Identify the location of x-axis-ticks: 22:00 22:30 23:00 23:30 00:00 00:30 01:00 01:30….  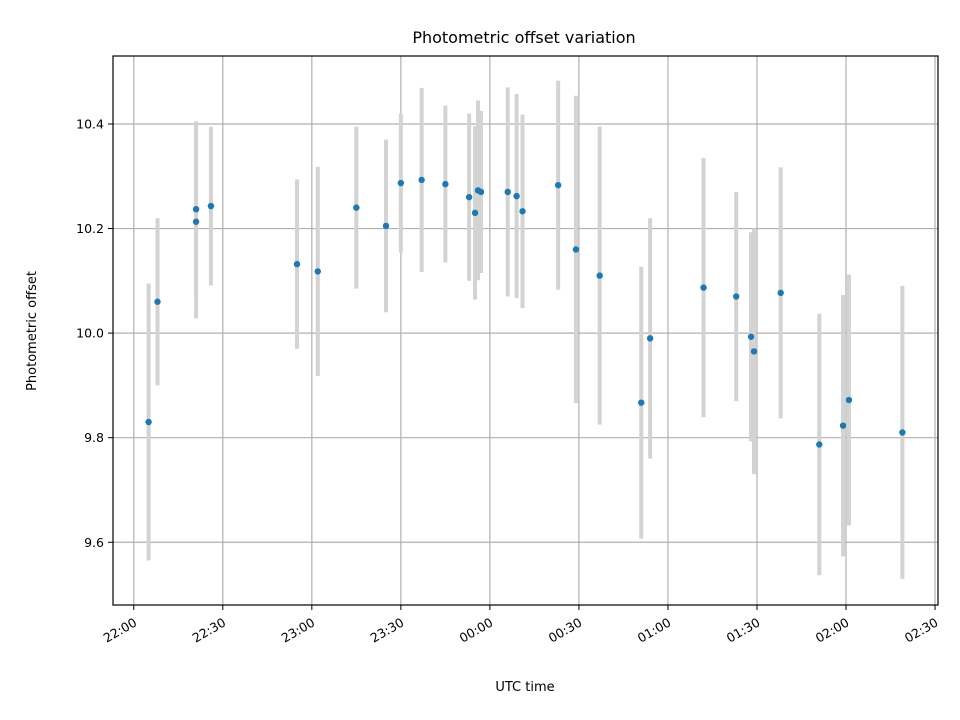
(521, 625).